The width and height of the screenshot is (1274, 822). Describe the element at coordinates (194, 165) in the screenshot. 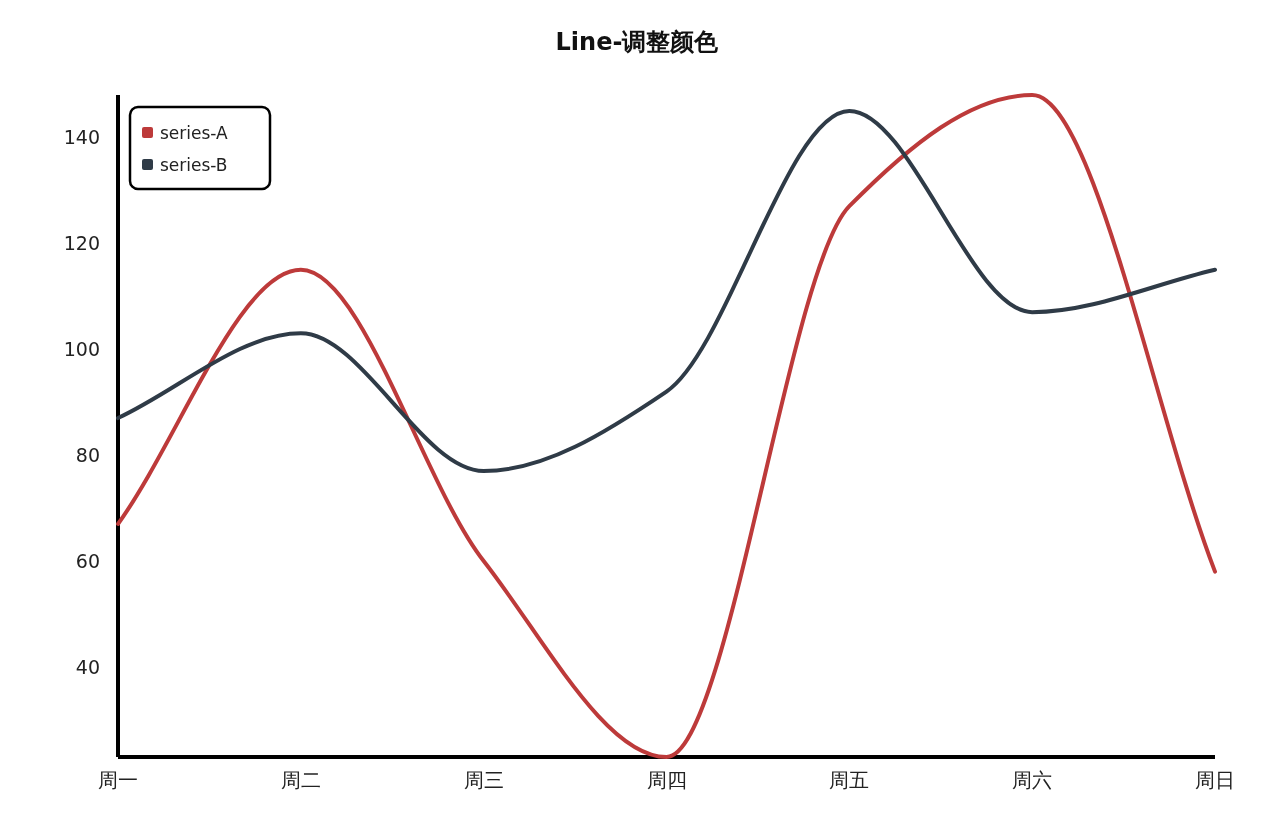

I see `legend-label: series-B` at that location.